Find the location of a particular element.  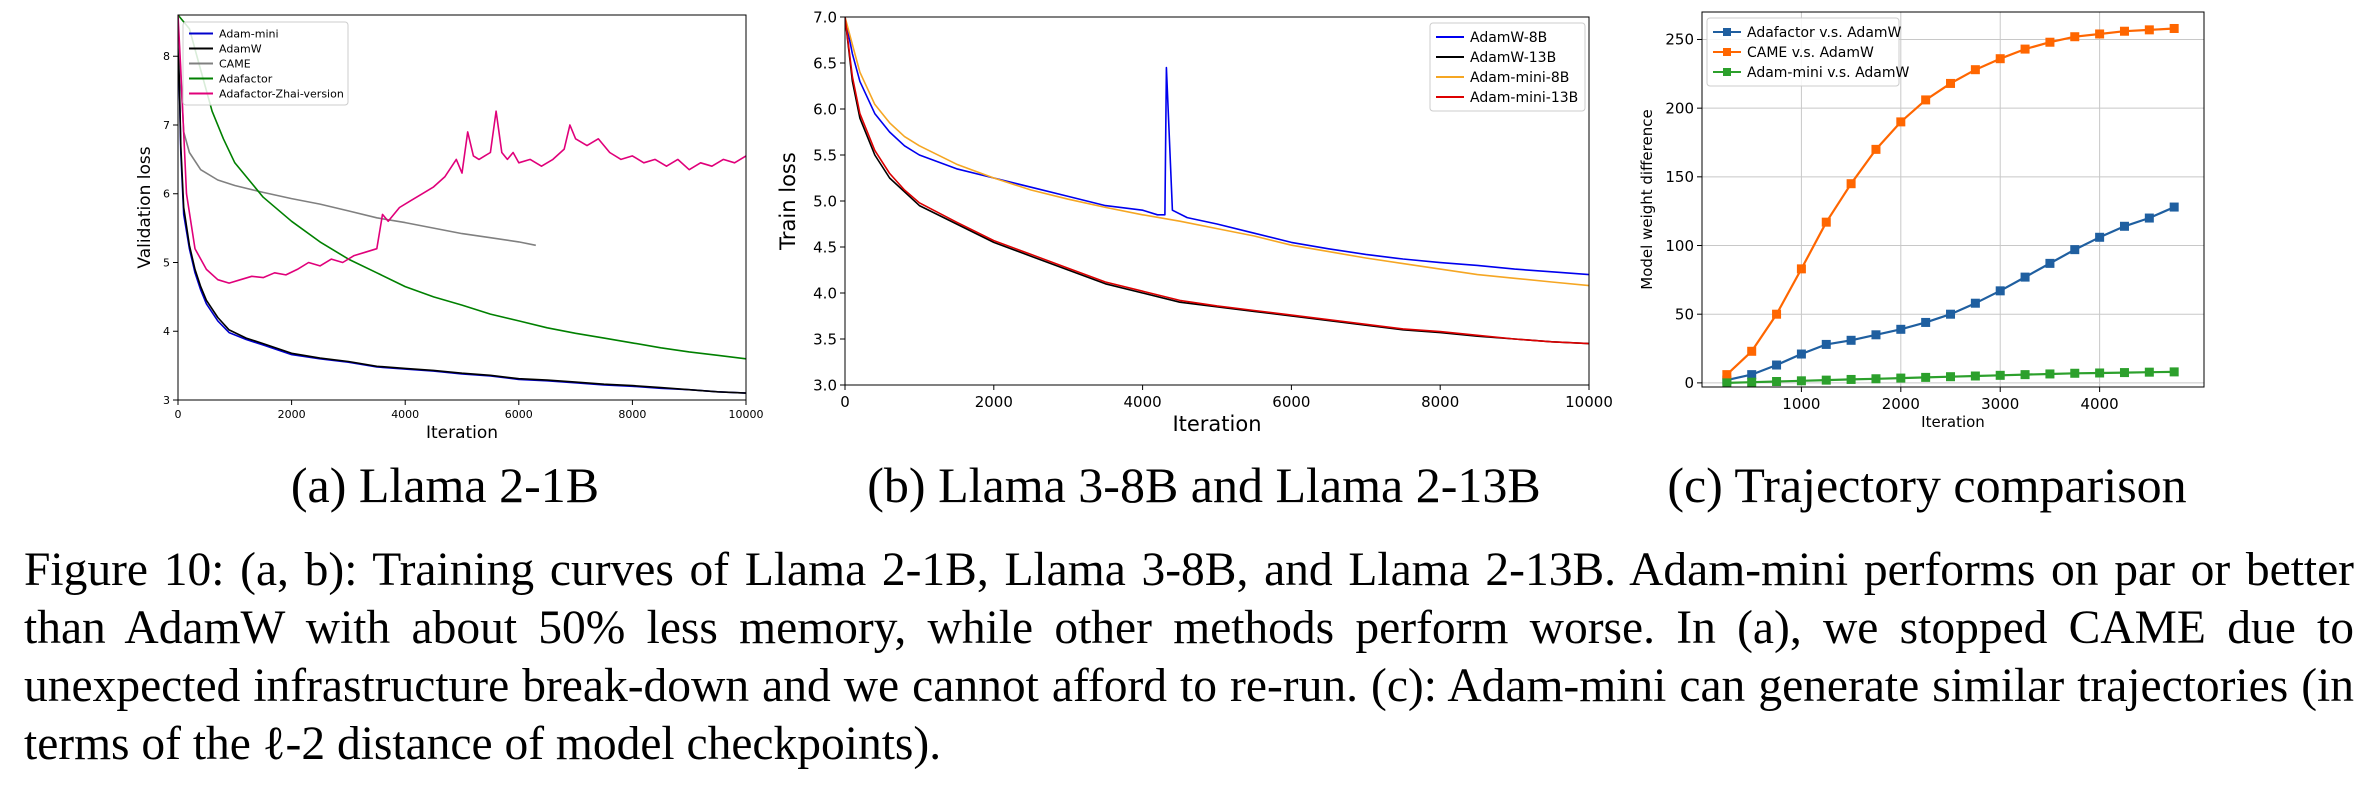

y-tick-label: 6.0 is located at coordinates (825, 109).